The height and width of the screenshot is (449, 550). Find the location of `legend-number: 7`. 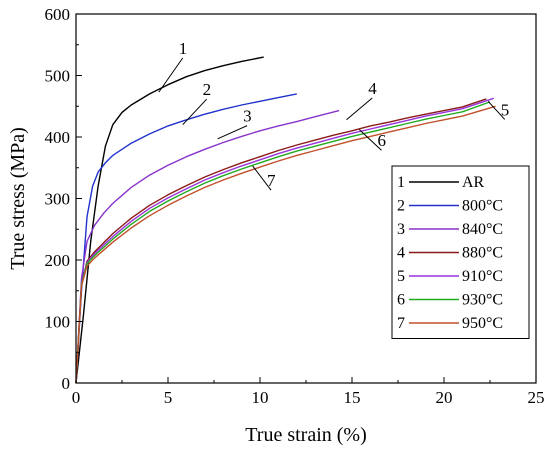

legend-number: 7 is located at coordinates (401, 323).